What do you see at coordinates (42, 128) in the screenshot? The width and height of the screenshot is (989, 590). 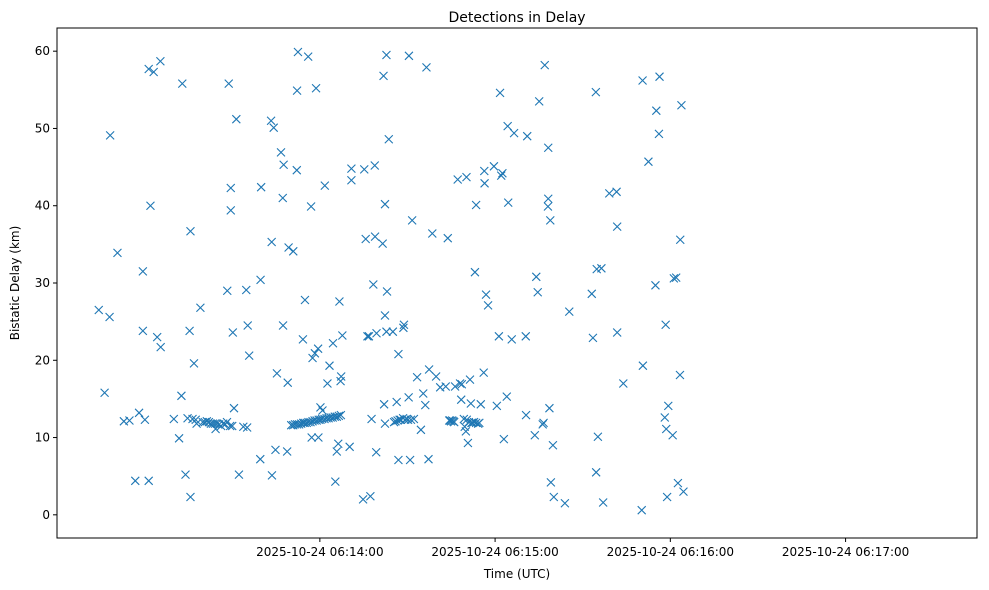 I see `y-tick-label: 50` at bounding box center [42, 128].